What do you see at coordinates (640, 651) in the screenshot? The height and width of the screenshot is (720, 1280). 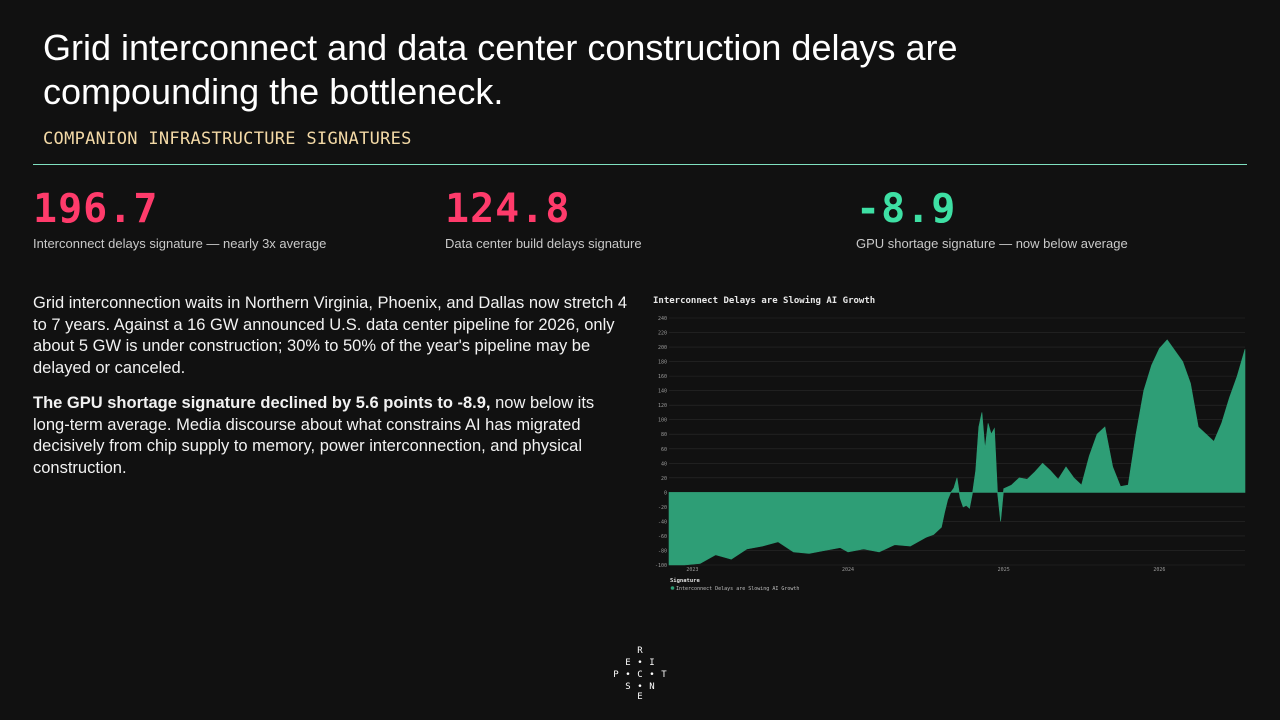 I see `logo-letter: R` at bounding box center [640, 651].